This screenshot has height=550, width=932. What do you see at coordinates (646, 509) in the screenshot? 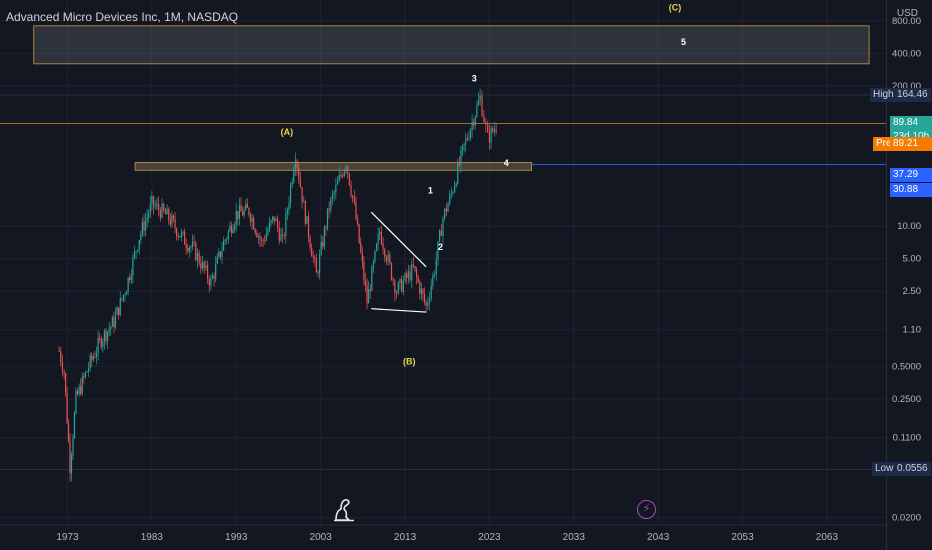
I see `earnings-event-icon: ⚡` at bounding box center [646, 509].